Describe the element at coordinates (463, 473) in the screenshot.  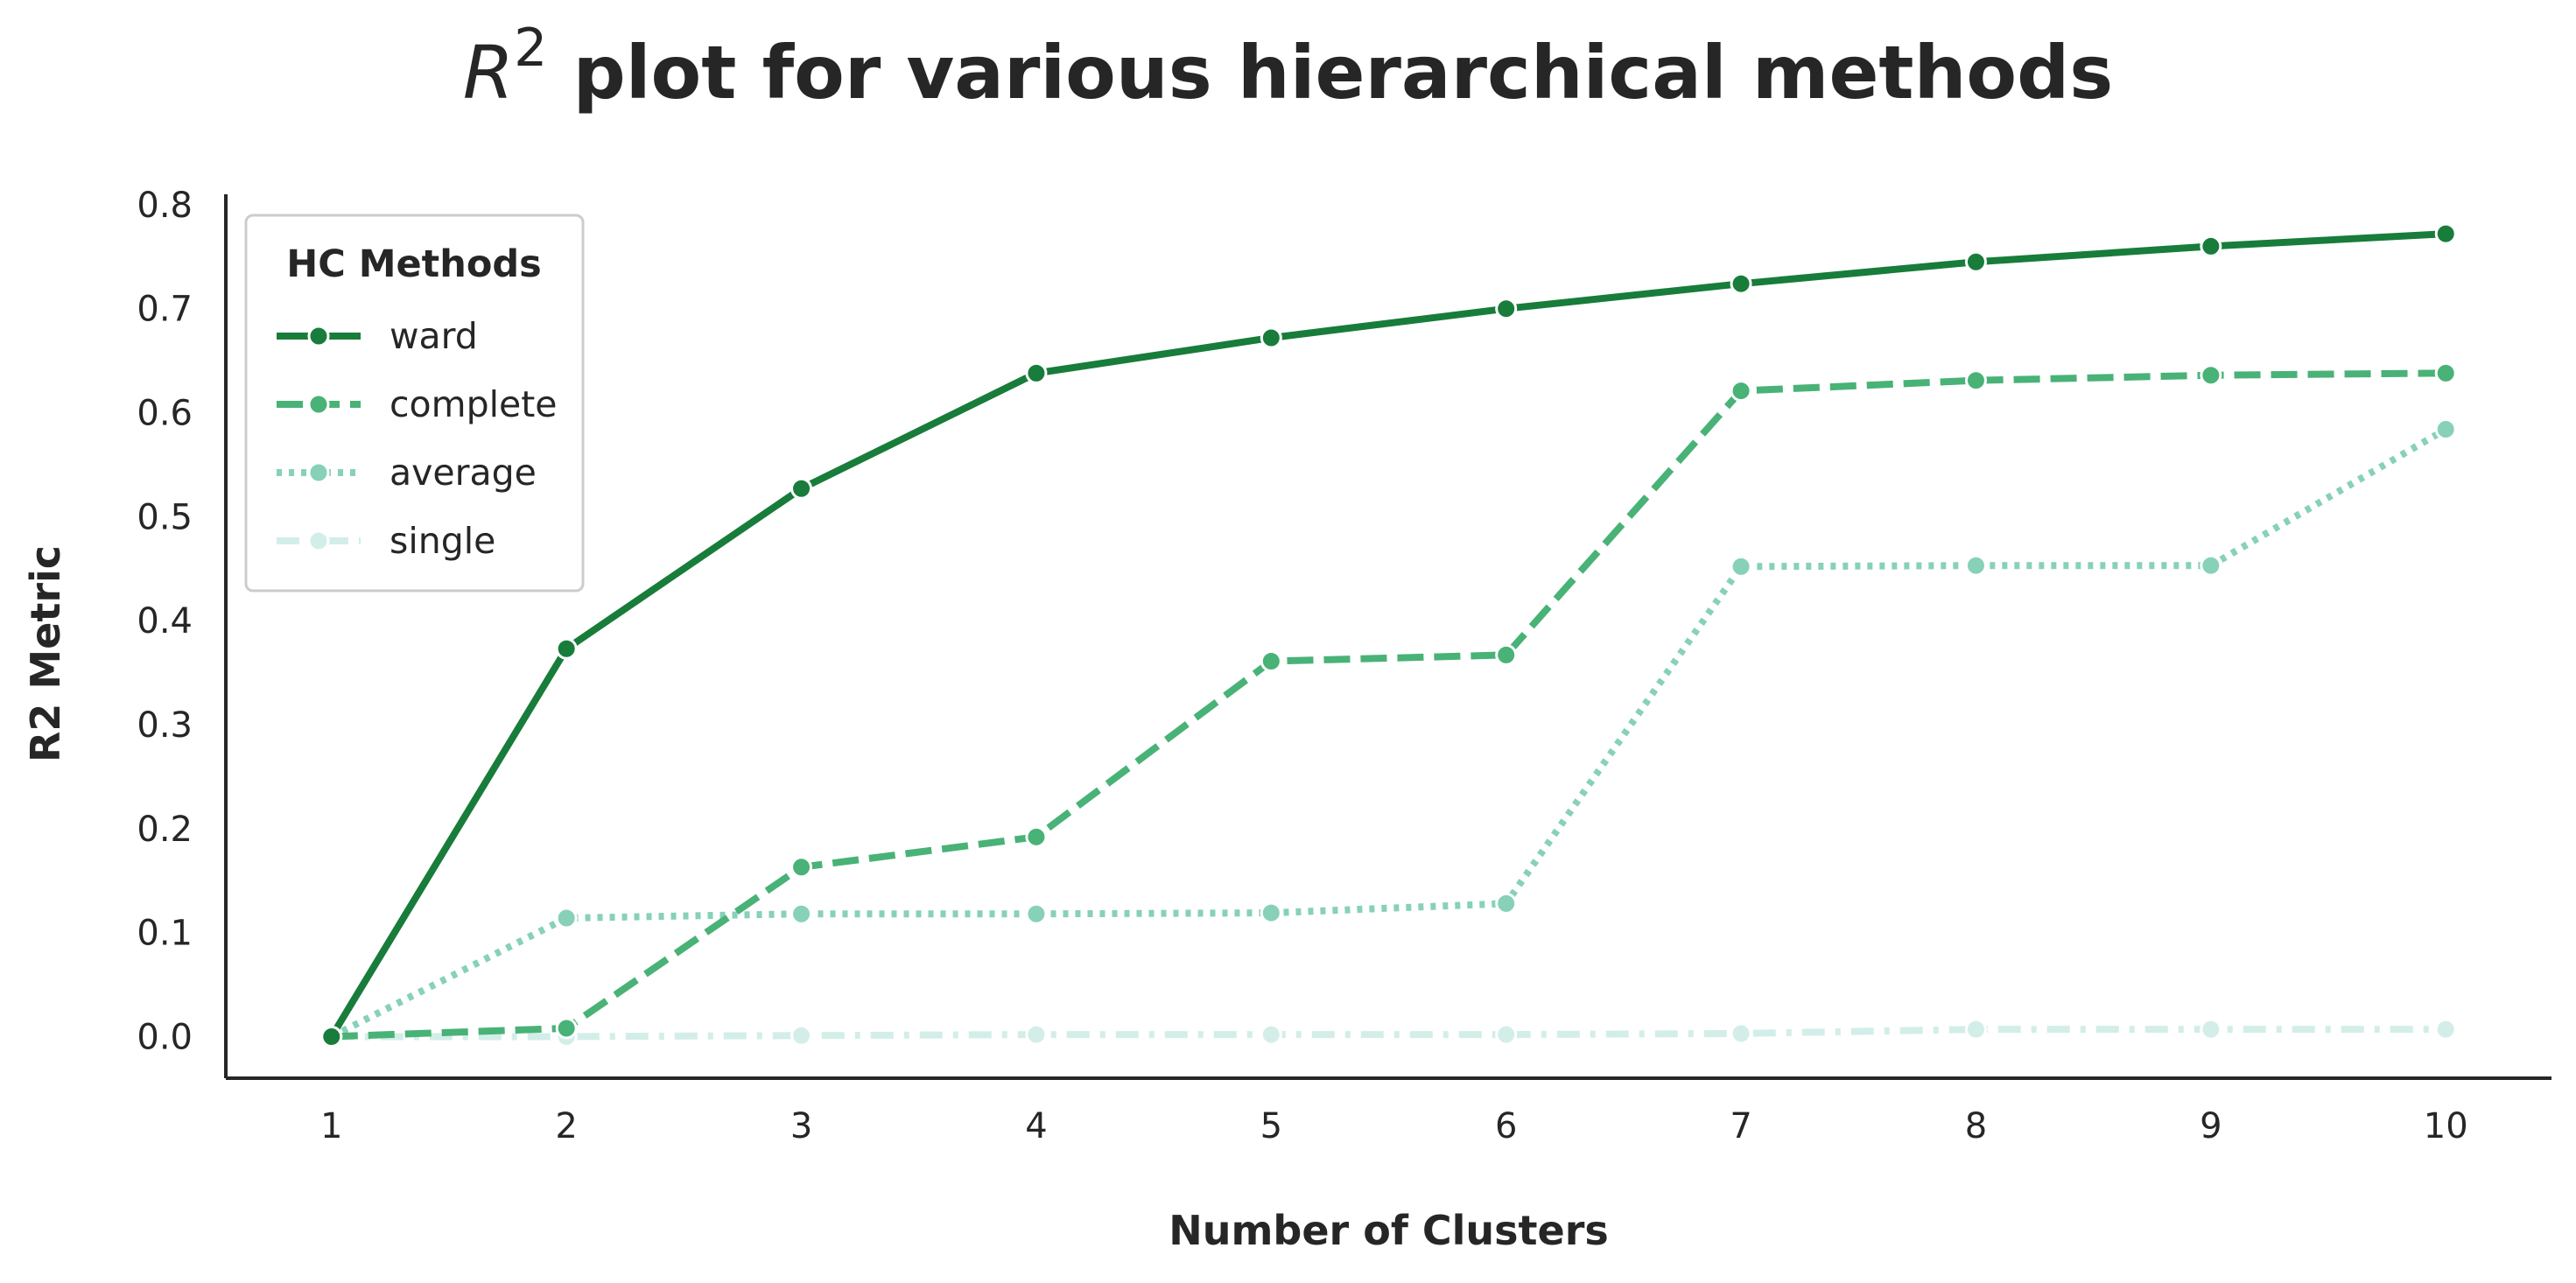
I see `legend-label-average: average` at that location.